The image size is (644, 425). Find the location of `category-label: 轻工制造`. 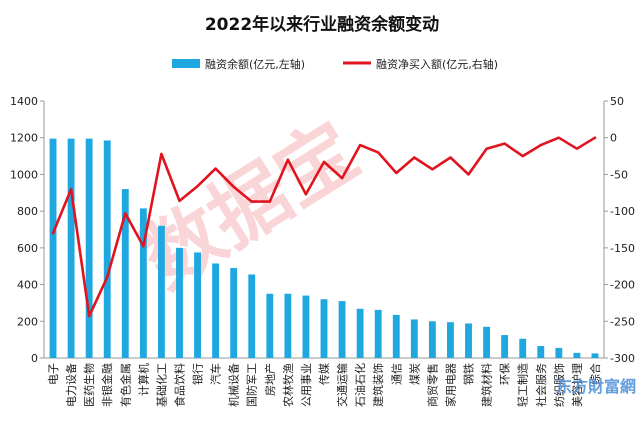

category-label: 轻工制造 is located at coordinates (523, 385).